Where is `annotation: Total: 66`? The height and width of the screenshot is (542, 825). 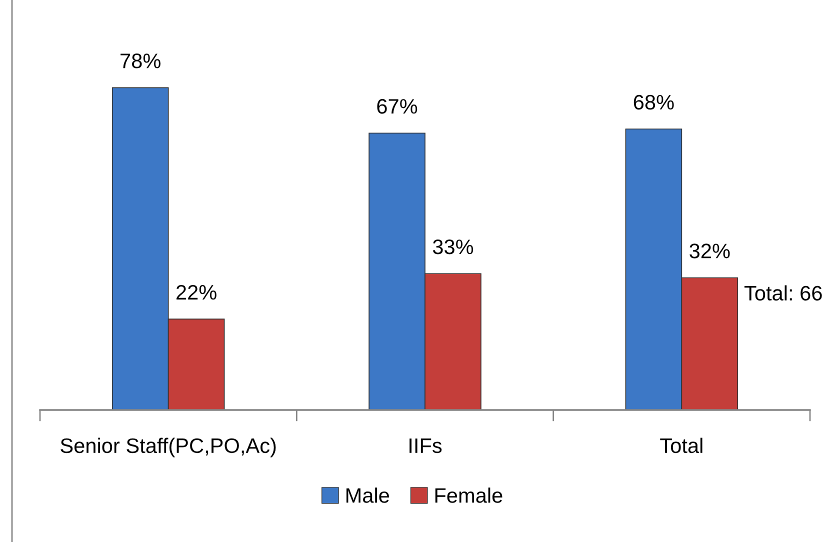
annotation: Total: 66 is located at coordinates (783, 293).